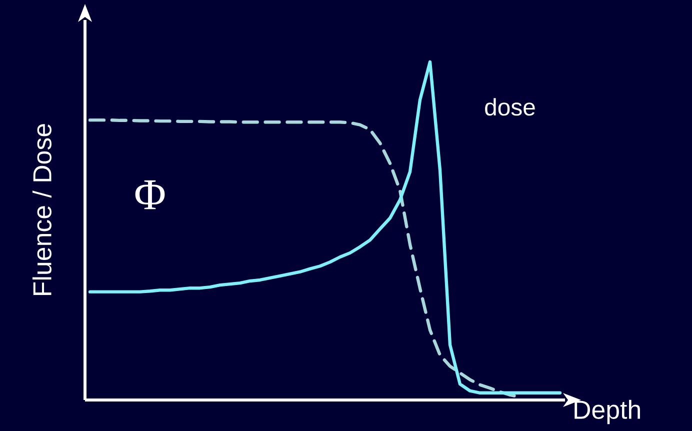  Describe the element at coordinates (607, 412) in the screenshot. I see `x-axis-title: Depth` at that location.